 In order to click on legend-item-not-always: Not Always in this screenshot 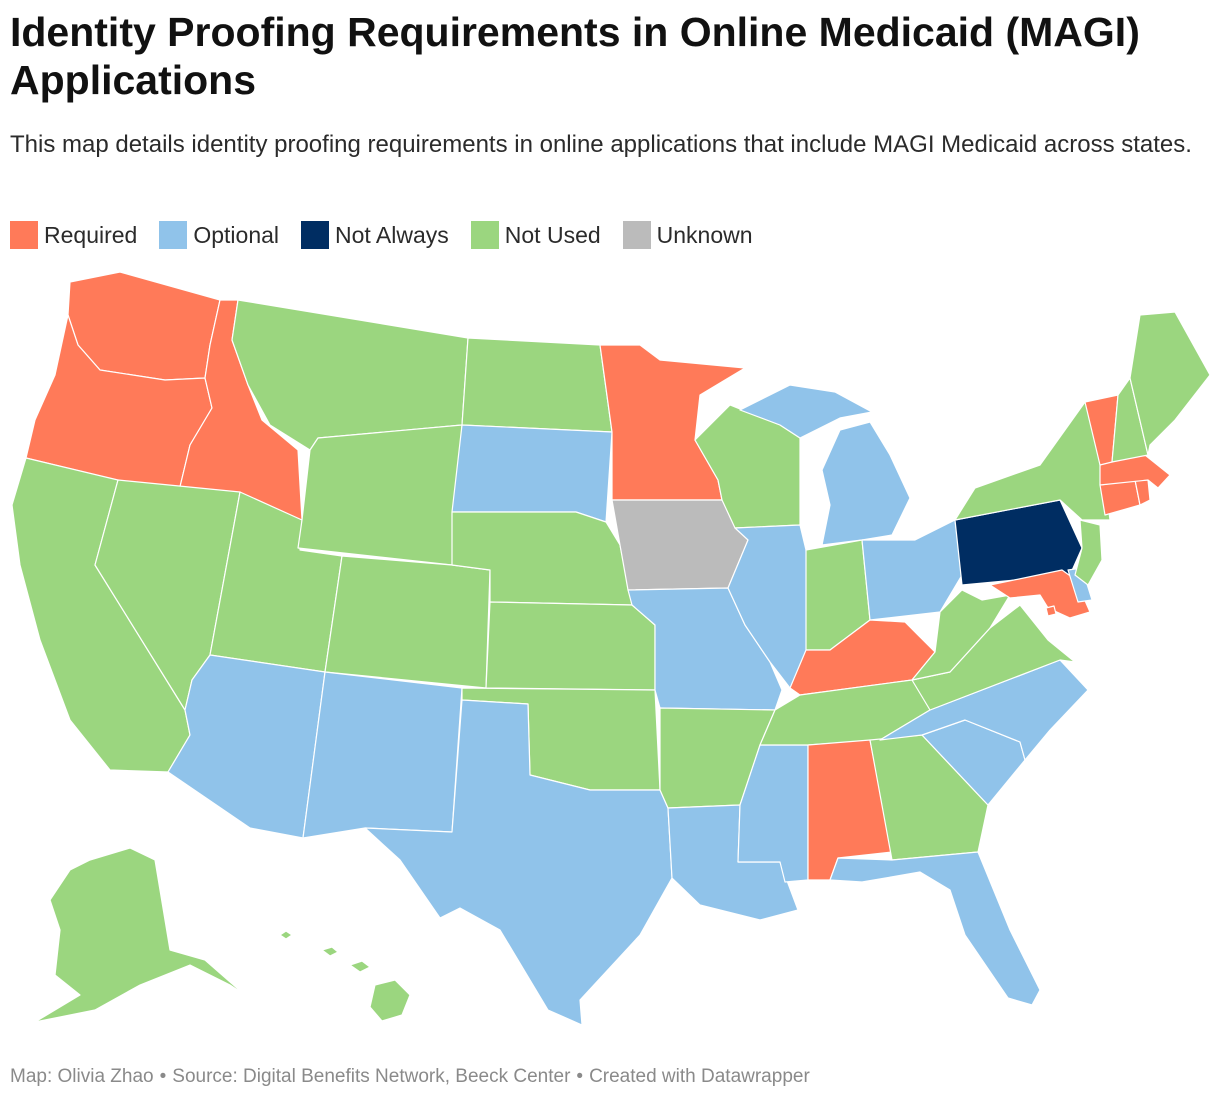, I will do `click(375, 235)`.